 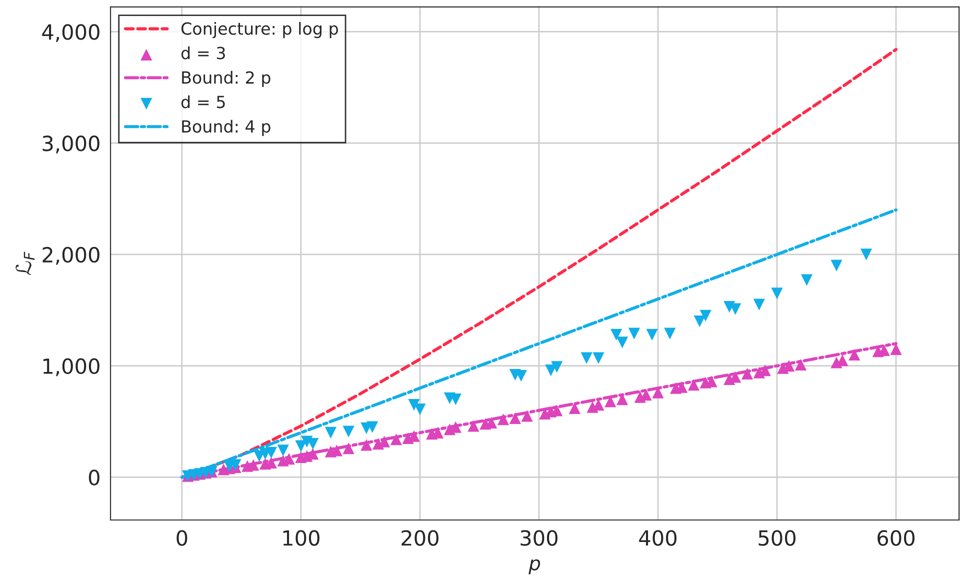 I want to click on x-tick-label: 600, so click(x=896, y=538).